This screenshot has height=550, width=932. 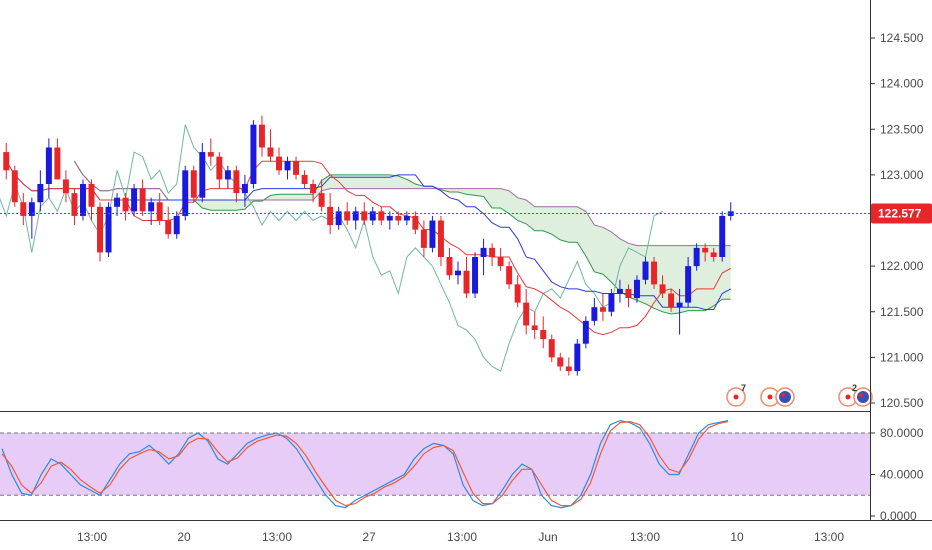 I want to click on stochastic-tick-label: 80.0000, so click(x=902, y=433).